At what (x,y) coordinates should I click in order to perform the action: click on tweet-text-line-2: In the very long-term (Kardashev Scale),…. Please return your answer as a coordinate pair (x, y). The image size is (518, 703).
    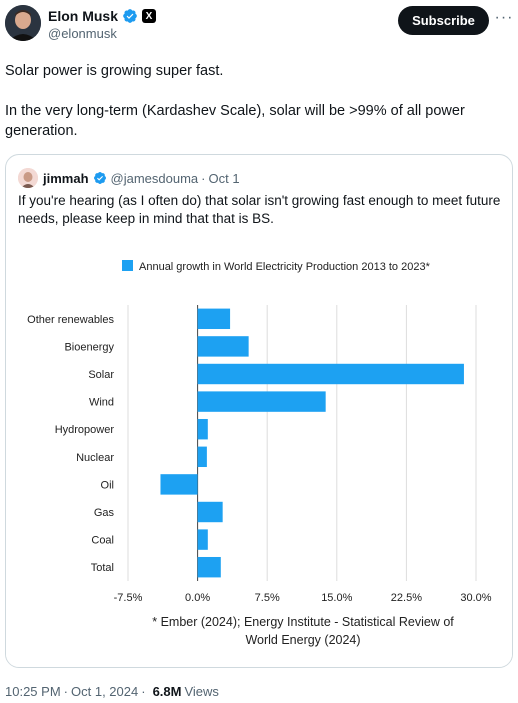
    Looking at the image, I should click on (235, 121).